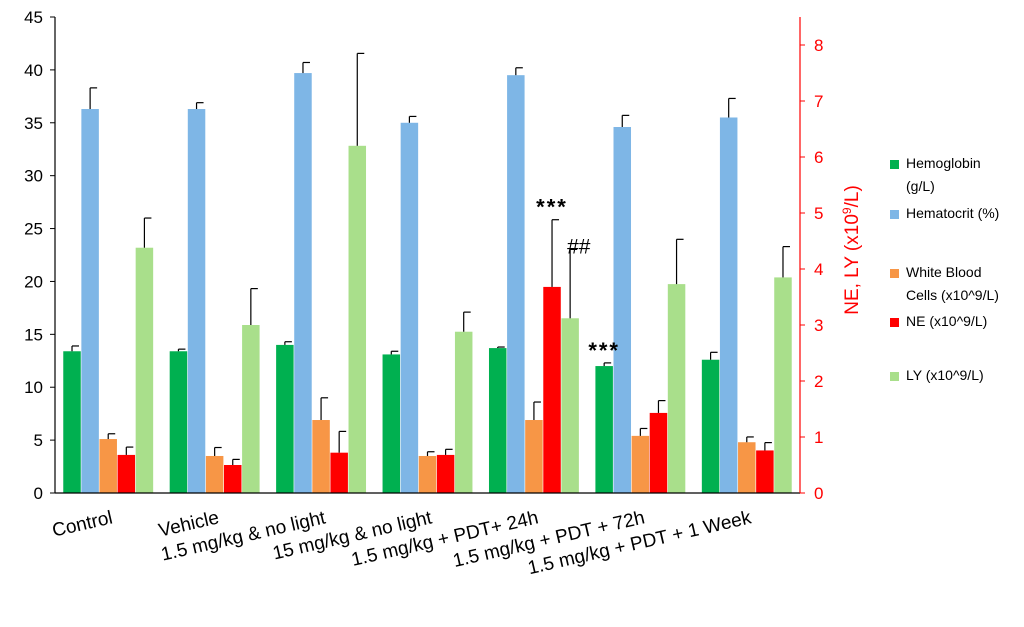 The width and height of the screenshot is (1024, 627). What do you see at coordinates (952, 213) in the screenshot?
I see `legend-label: Hematocrit (%)` at bounding box center [952, 213].